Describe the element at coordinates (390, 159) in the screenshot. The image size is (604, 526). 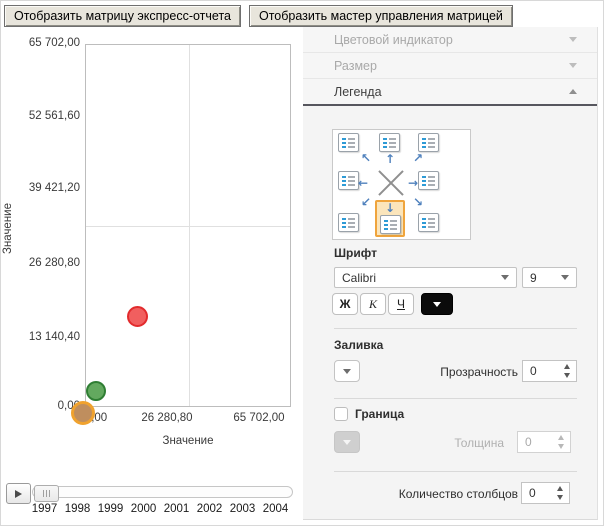
I see `arrow-up-icon: ↑` at that location.